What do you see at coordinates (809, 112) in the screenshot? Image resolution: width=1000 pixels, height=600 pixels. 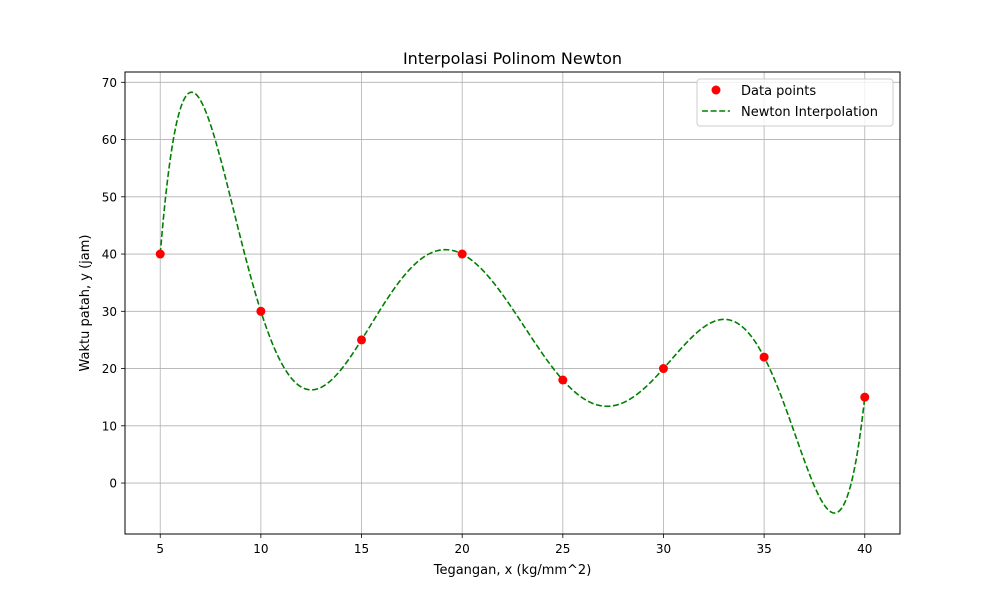 I see `legend-label-newton-interpolation: Newton Interpolation` at bounding box center [809, 112].